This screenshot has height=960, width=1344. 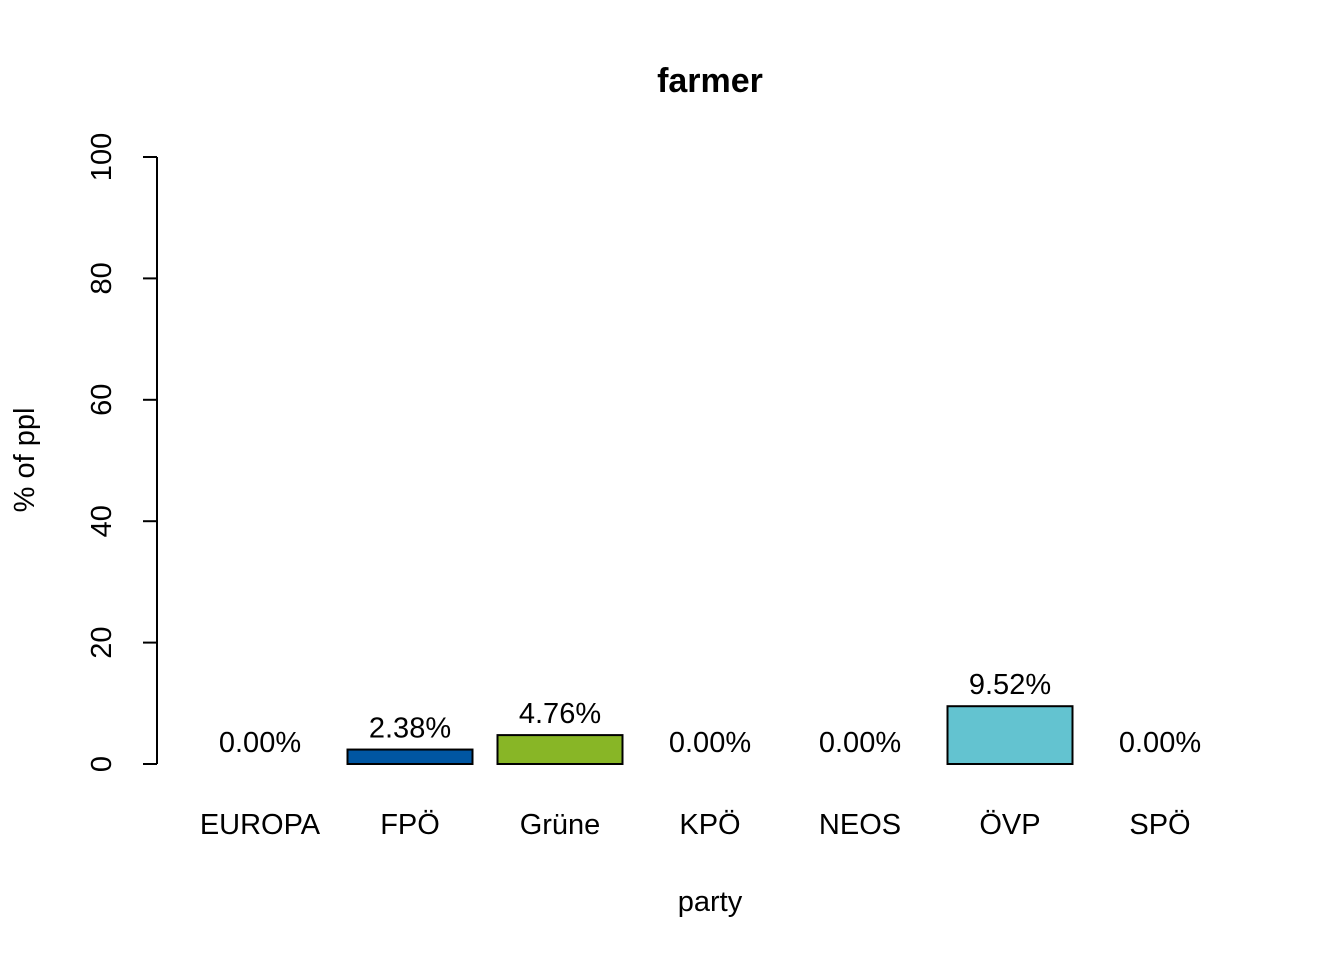 What do you see at coordinates (860, 825) in the screenshot?
I see `x-tick-label: NEOS` at bounding box center [860, 825].